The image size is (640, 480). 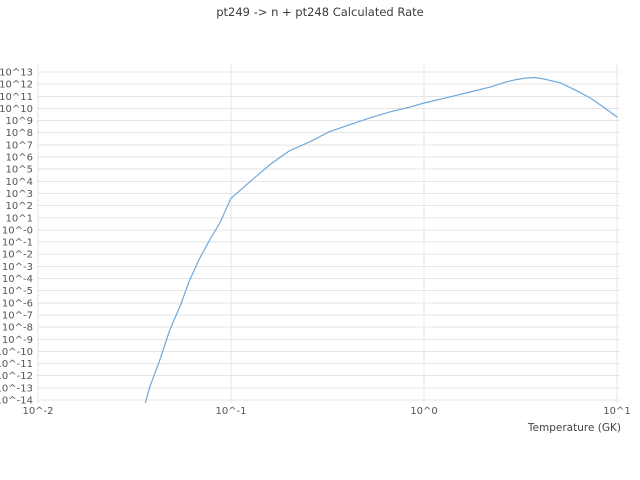 What do you see at coordinates (16, 85) in the screenshot?
I see `y-tick-label: 10^12` at bounding box center [16, 85].